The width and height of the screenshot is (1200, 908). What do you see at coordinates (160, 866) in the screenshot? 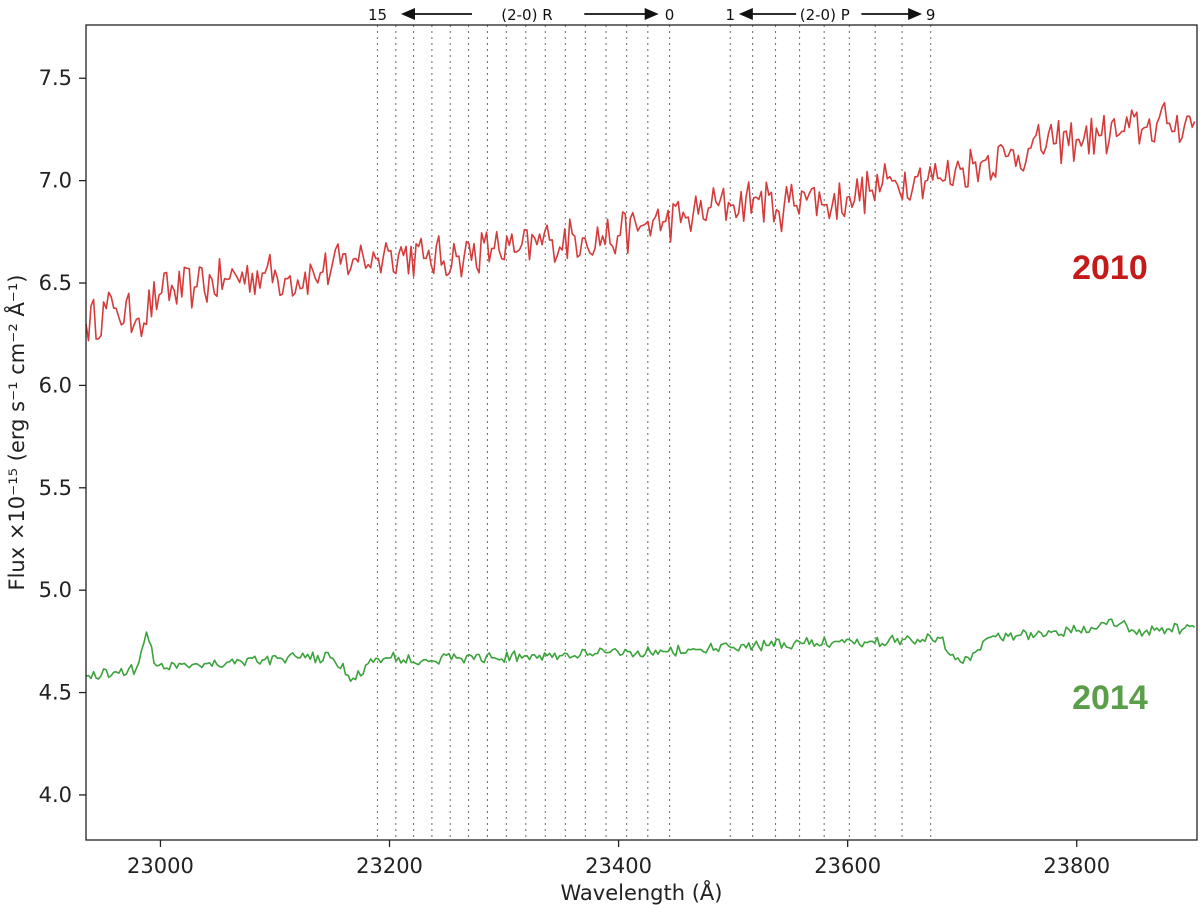
I see `x-tick-label: 23000` at bounding box center [160, 866].